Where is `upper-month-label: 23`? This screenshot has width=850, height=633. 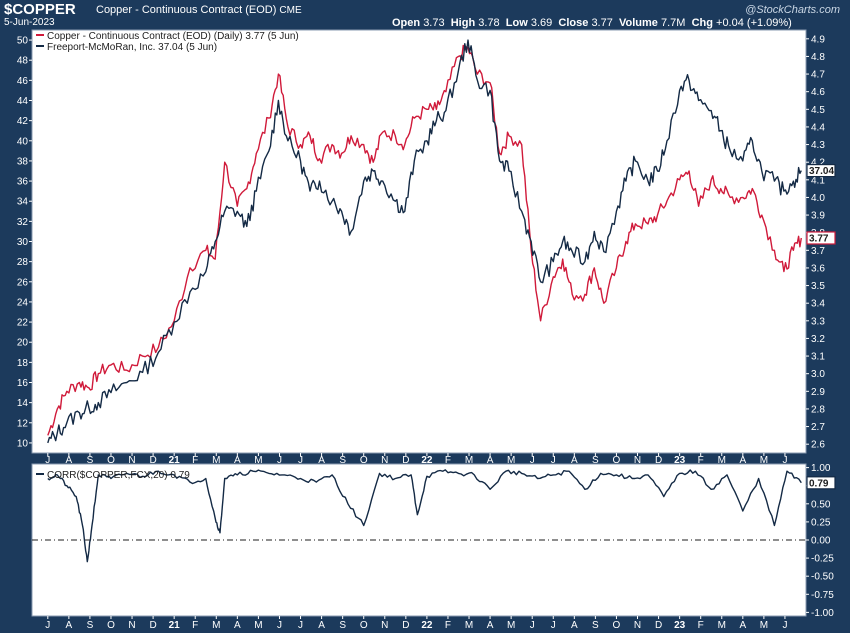 upper-month-label: 23 is located at coordinates (680, 460).